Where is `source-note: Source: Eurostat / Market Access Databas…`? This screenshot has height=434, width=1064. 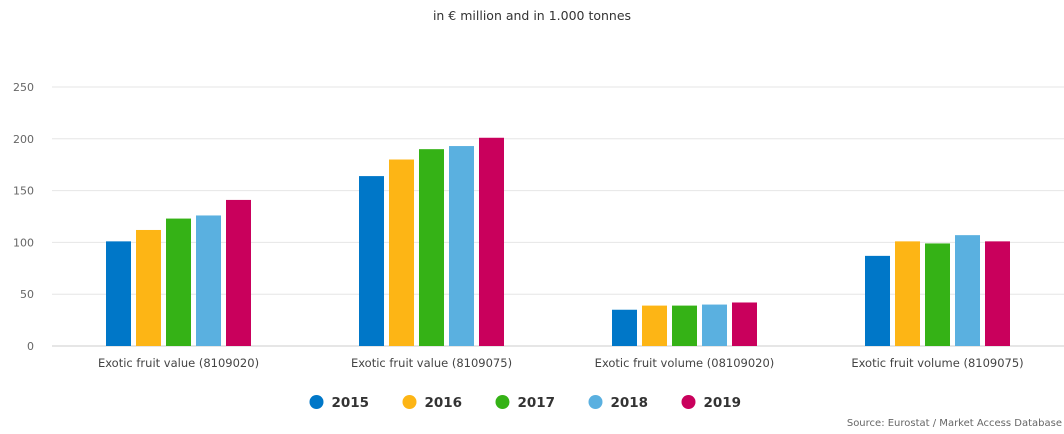 source-note: Source: Eurostat / Market Access Databas… is located at coordinates (954, 423).